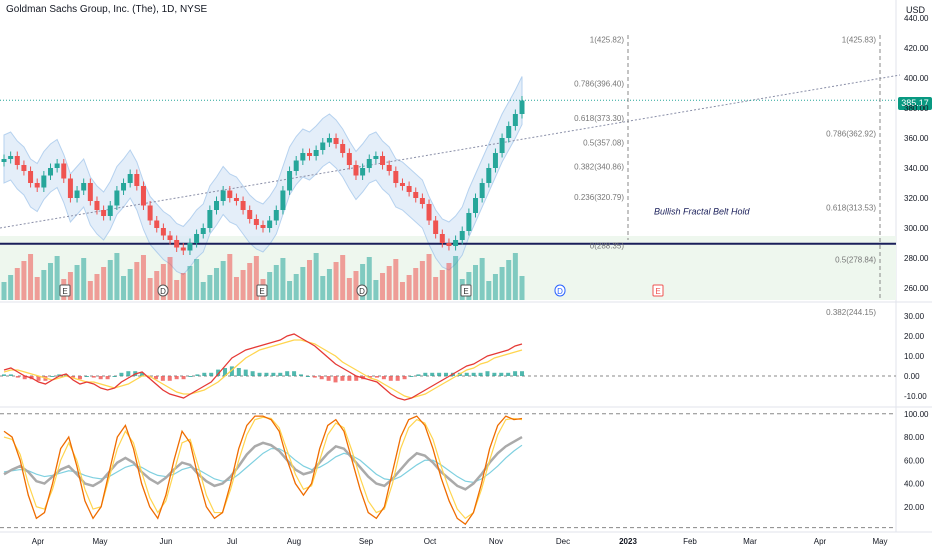 This screenshot has width=932, height=550. Describe the element at coordinates (916, 10) in the screenshot. I see `currency-label: USD` at that location.